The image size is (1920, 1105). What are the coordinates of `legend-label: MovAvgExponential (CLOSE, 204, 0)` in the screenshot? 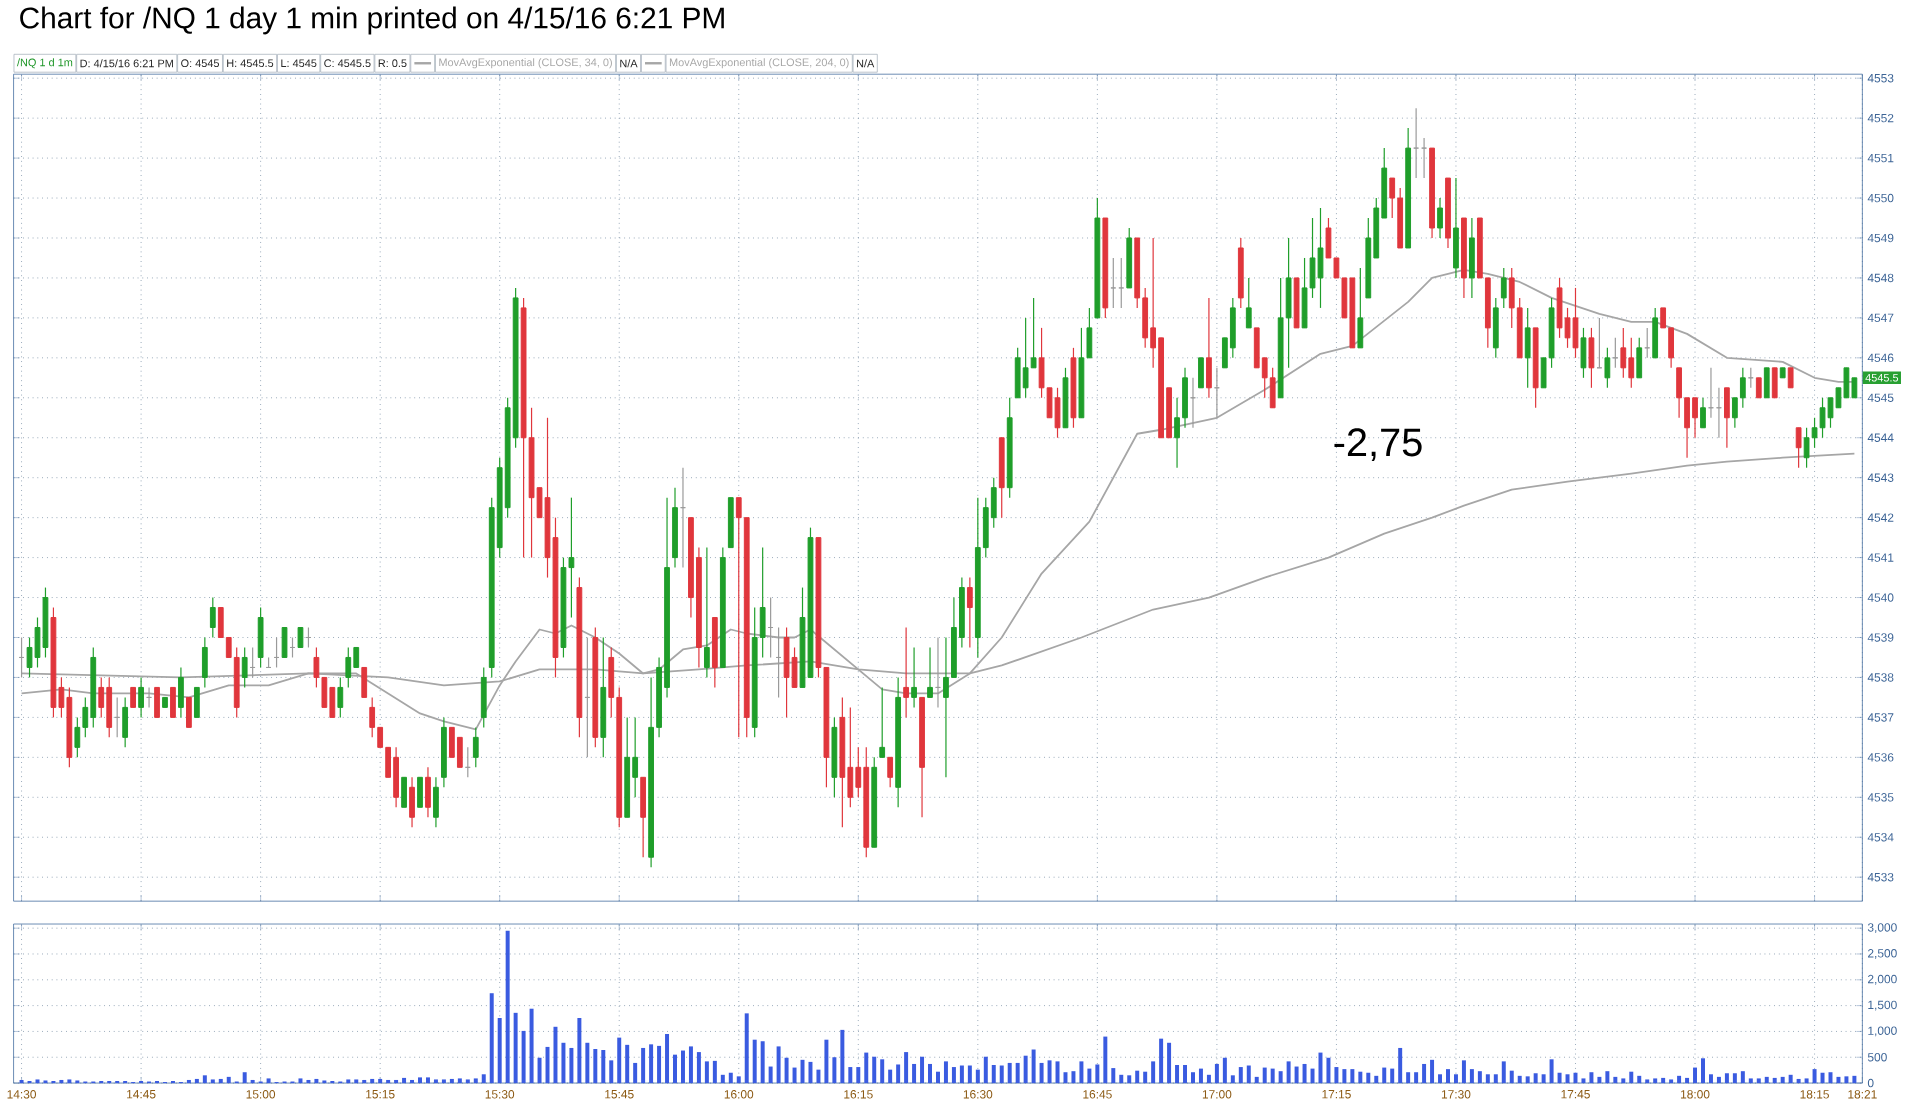 It's located at (759, 63).